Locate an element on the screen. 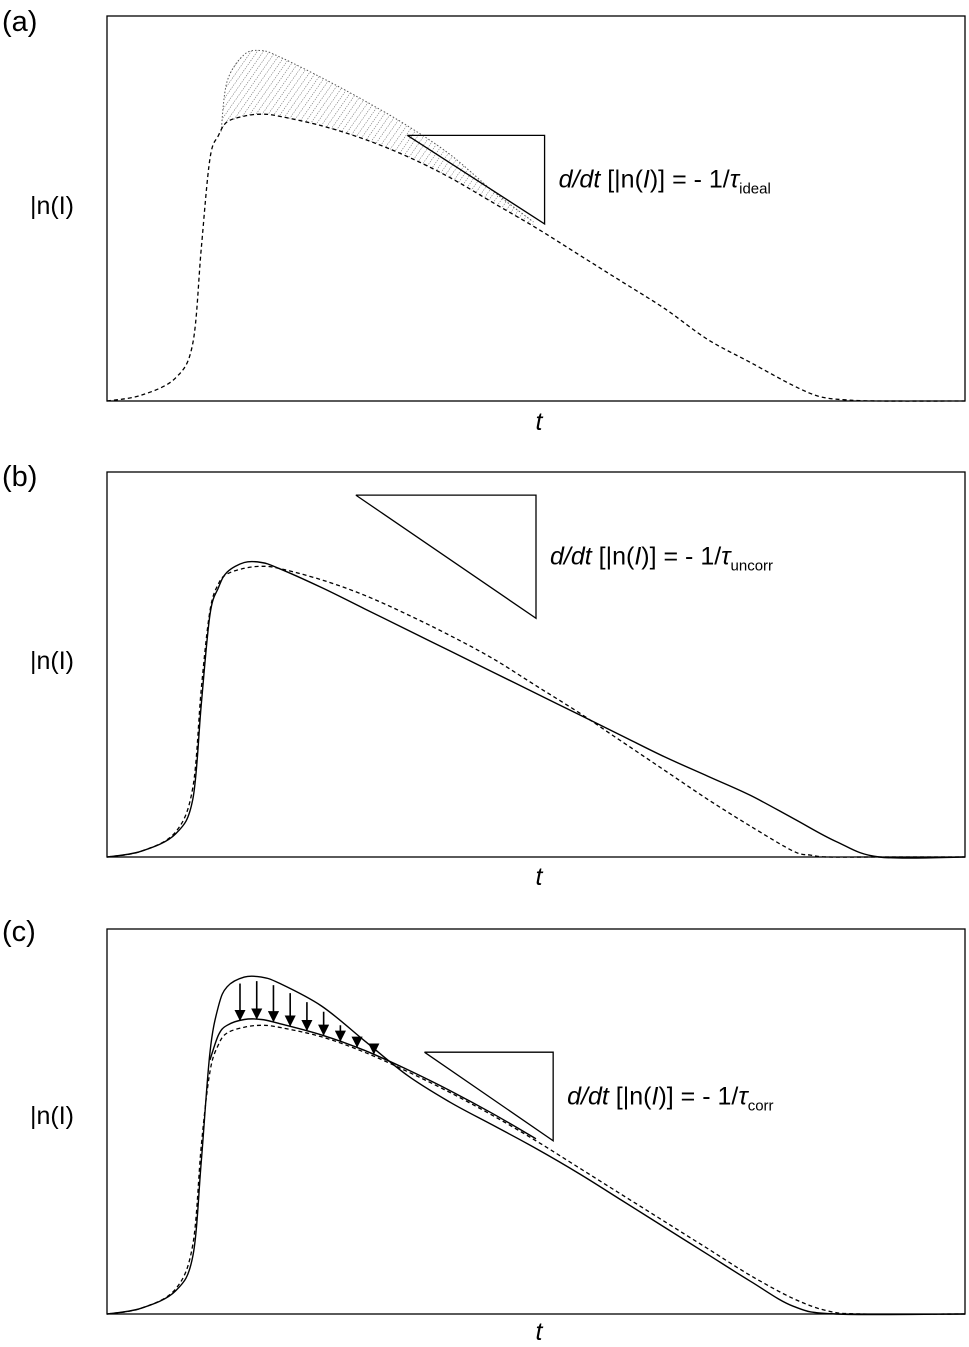 This screenshot has width=969, height=1347. slope-annotation: d/dt [|n(I)] = - 1/τideal is located at coordinates (665, 182).